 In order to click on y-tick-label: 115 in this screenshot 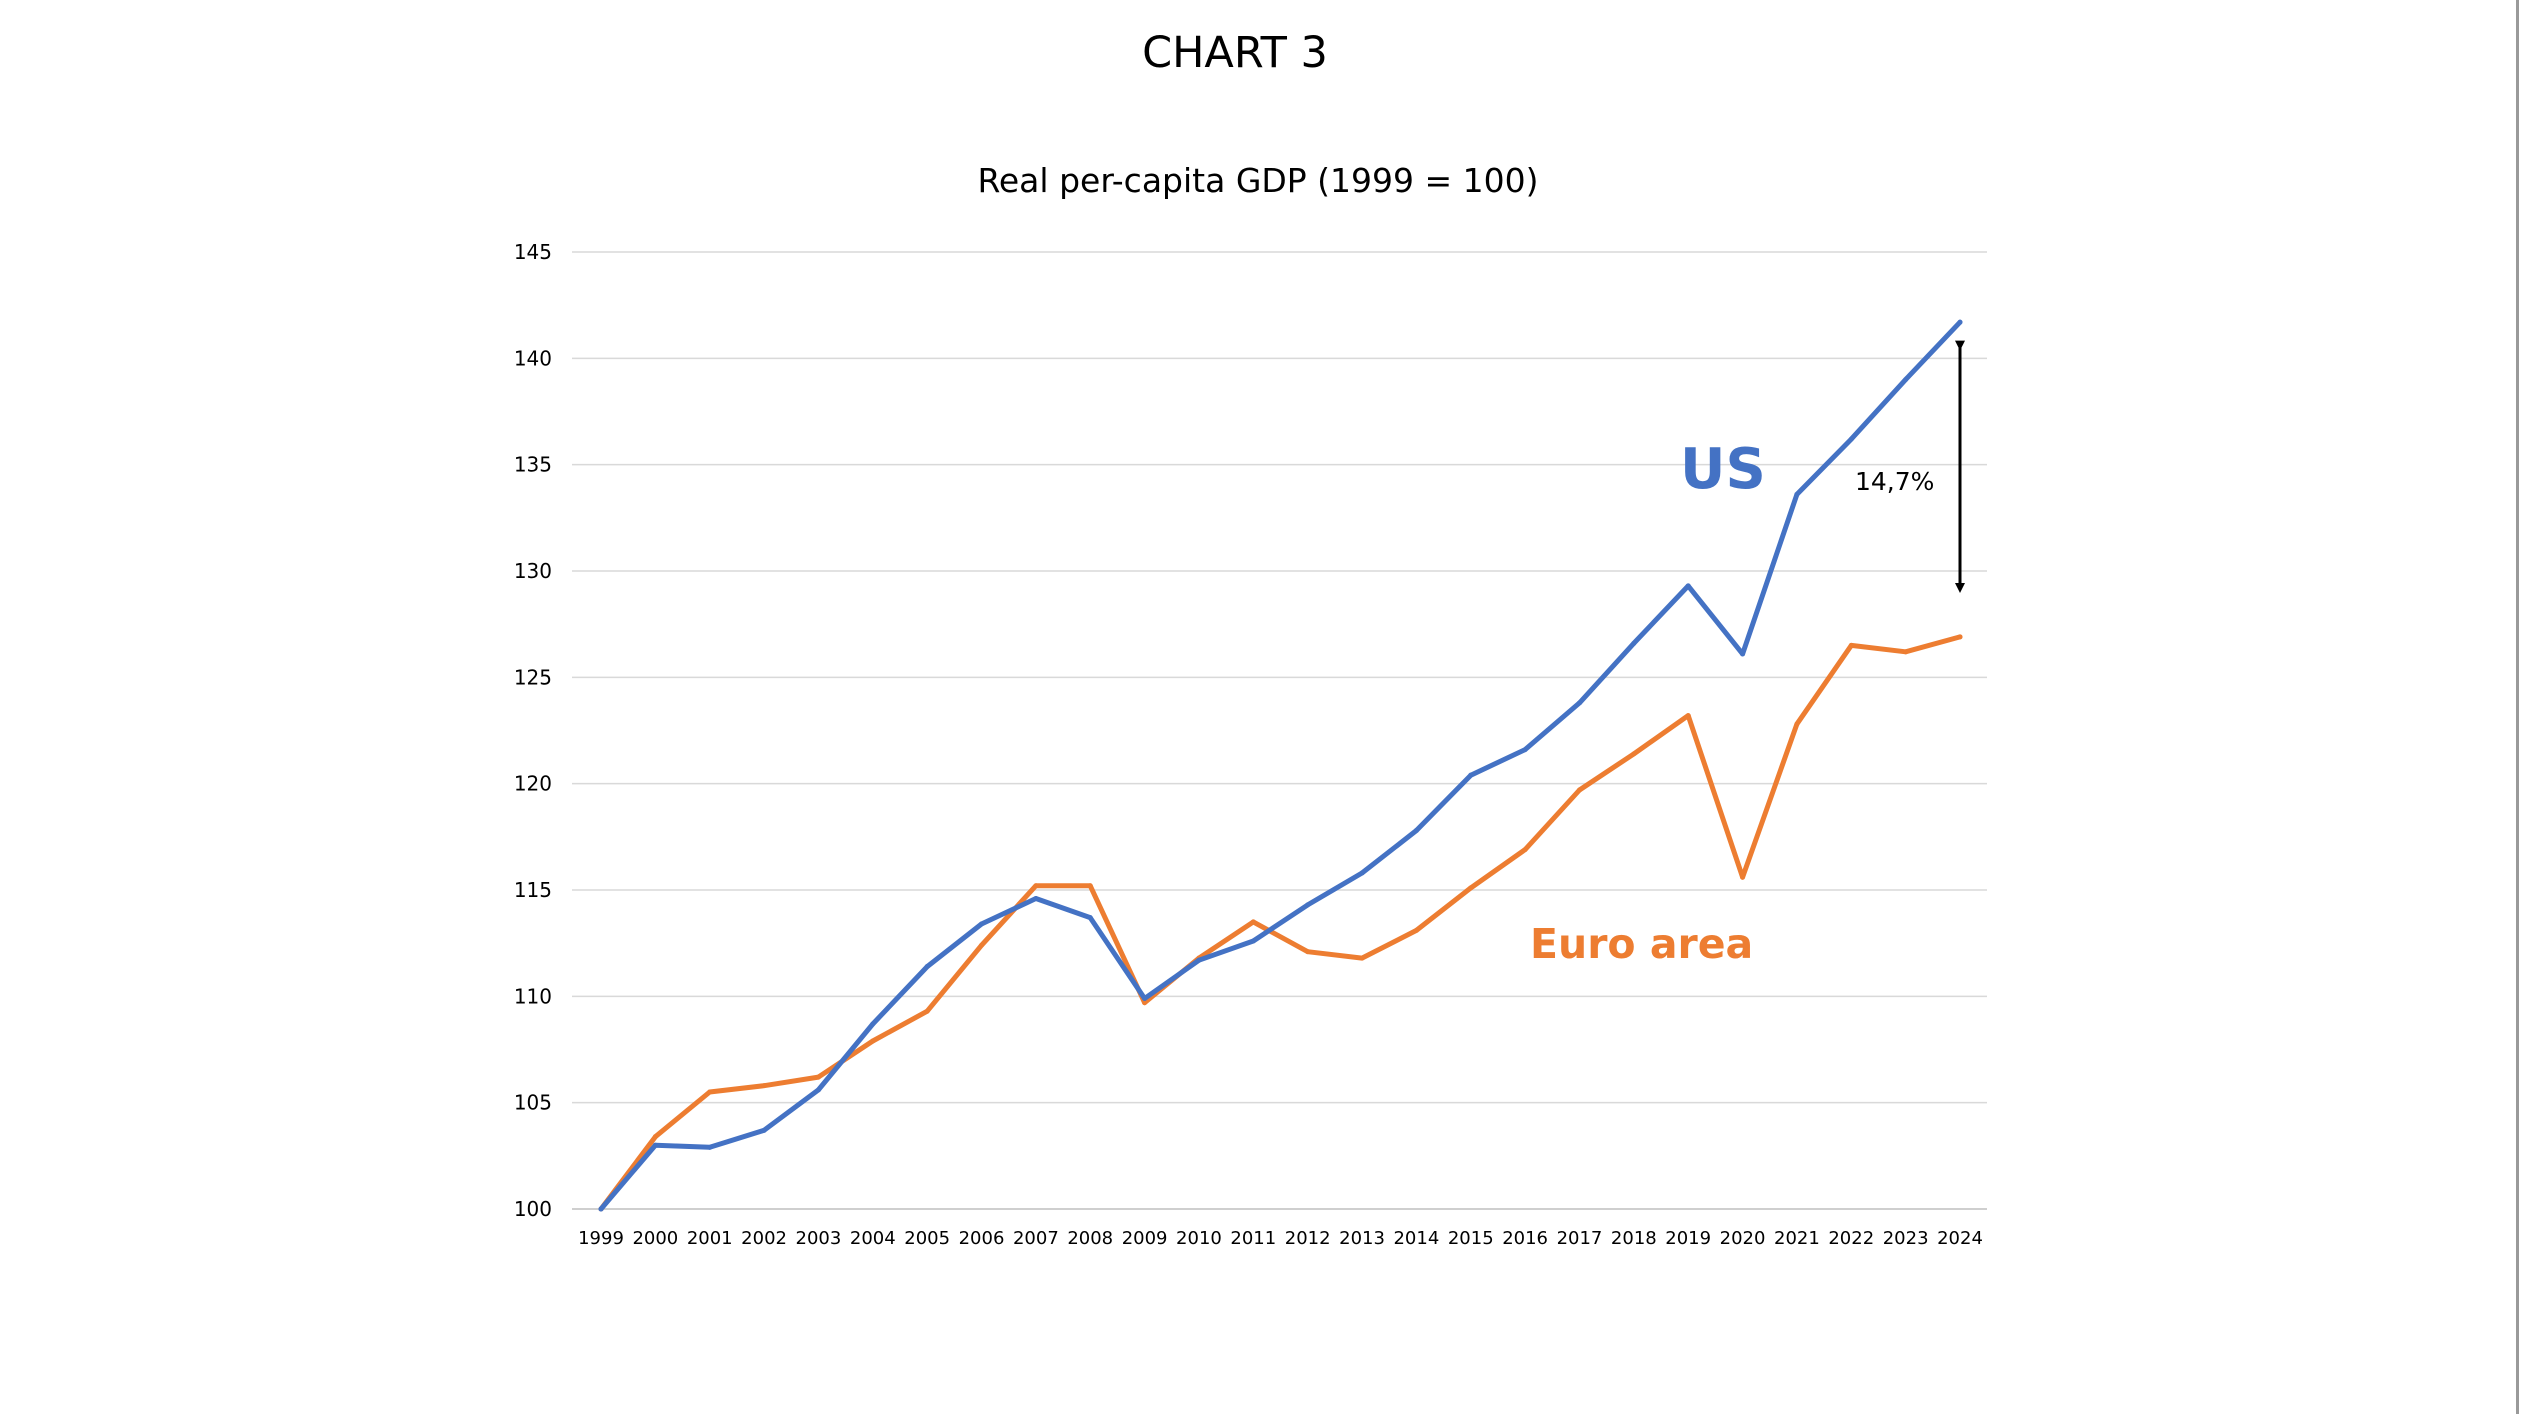, I will do `click(533, 890)`.